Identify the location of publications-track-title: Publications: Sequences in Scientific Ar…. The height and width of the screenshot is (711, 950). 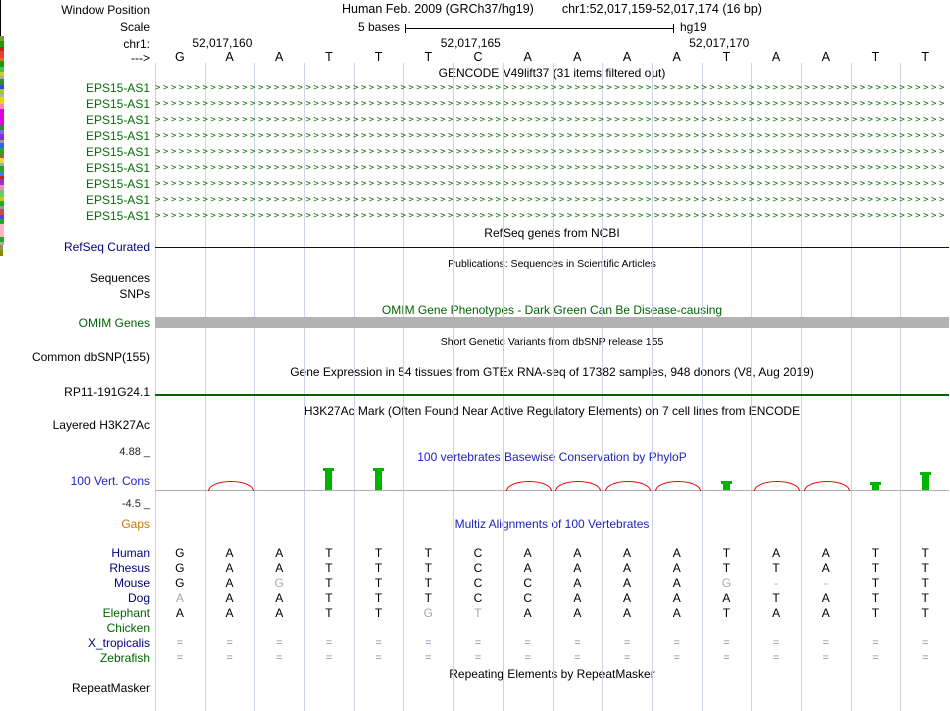
(552, 264).